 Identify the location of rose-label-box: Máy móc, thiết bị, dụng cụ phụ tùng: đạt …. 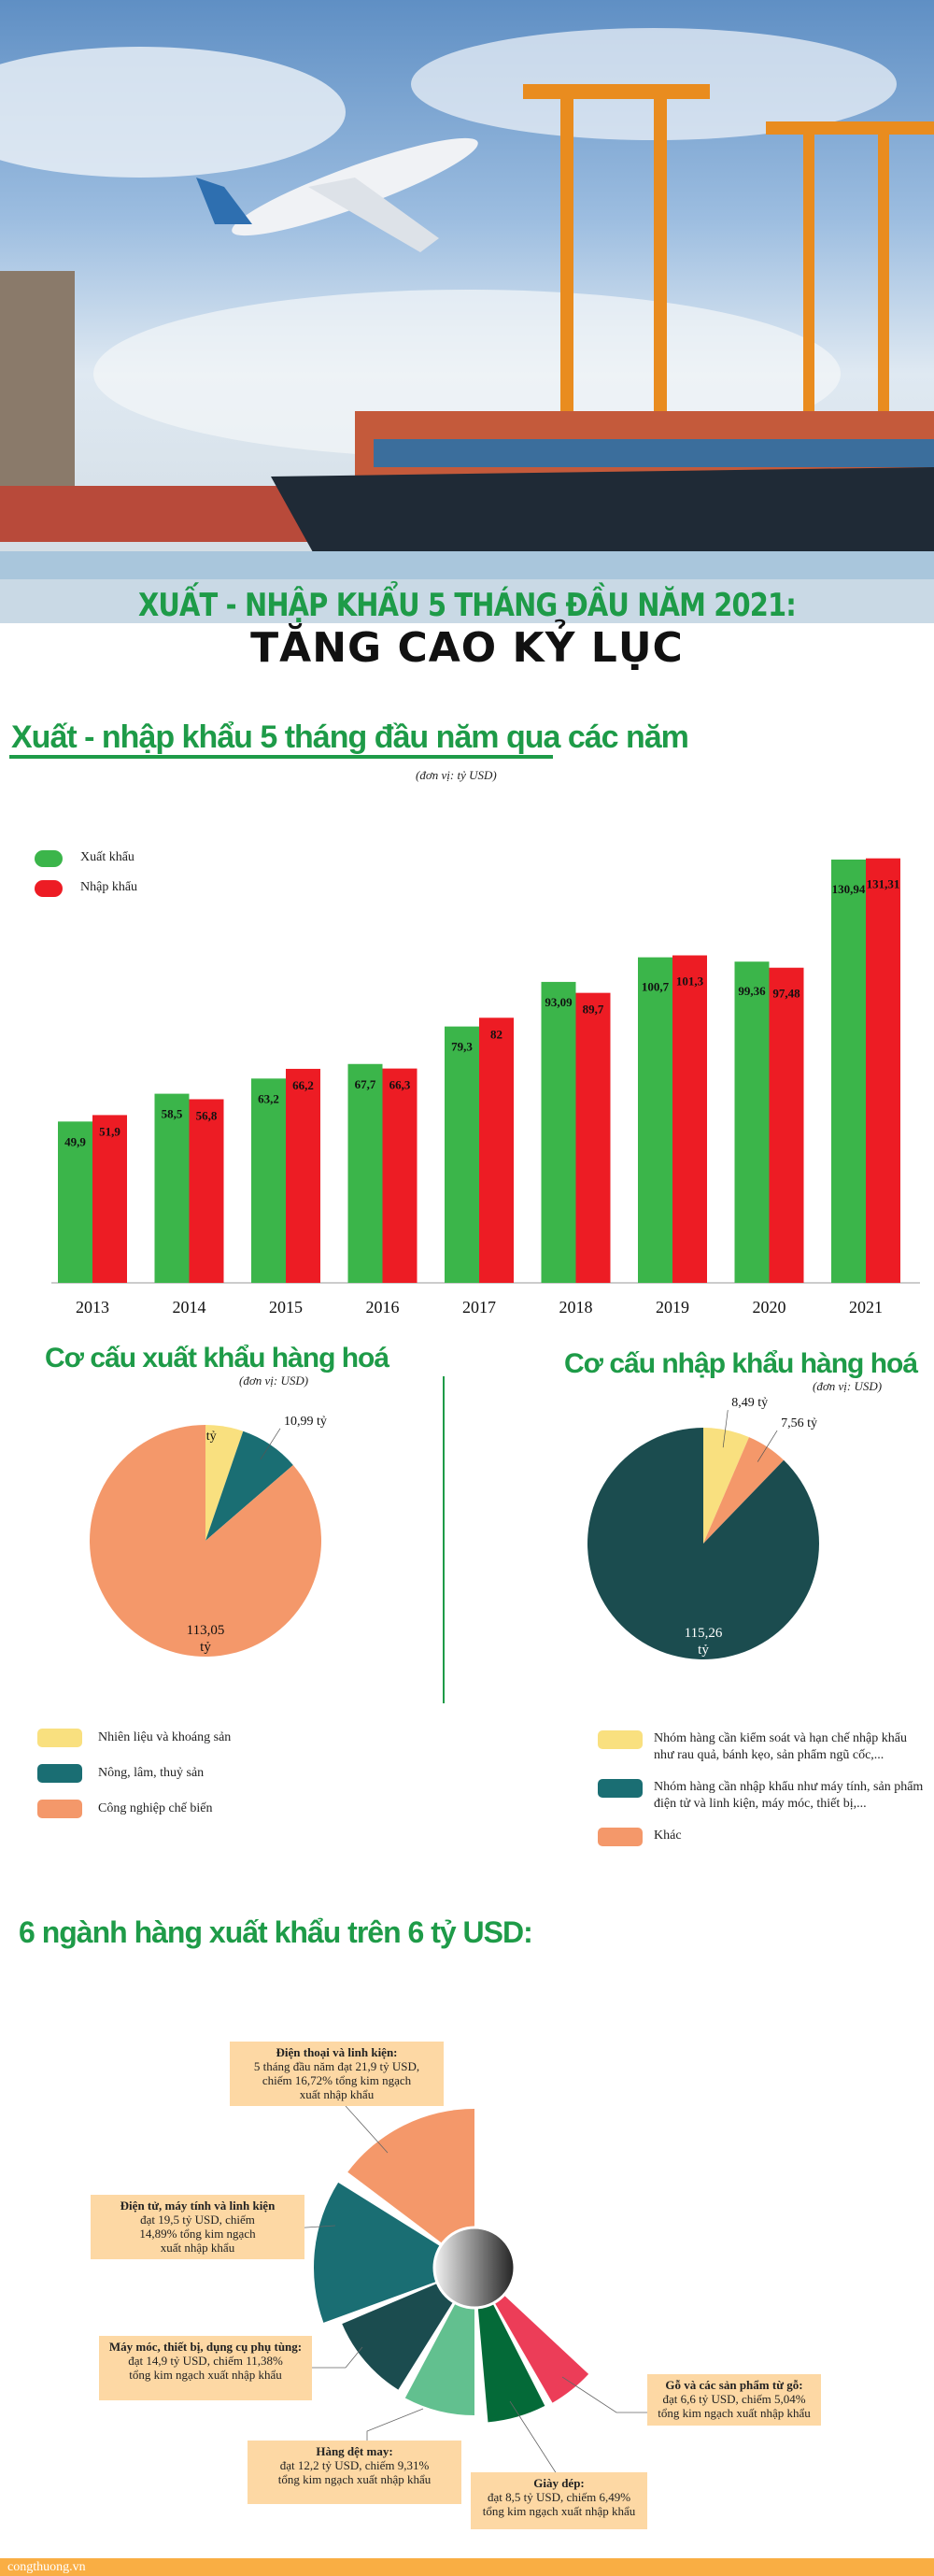
(206, 2368).